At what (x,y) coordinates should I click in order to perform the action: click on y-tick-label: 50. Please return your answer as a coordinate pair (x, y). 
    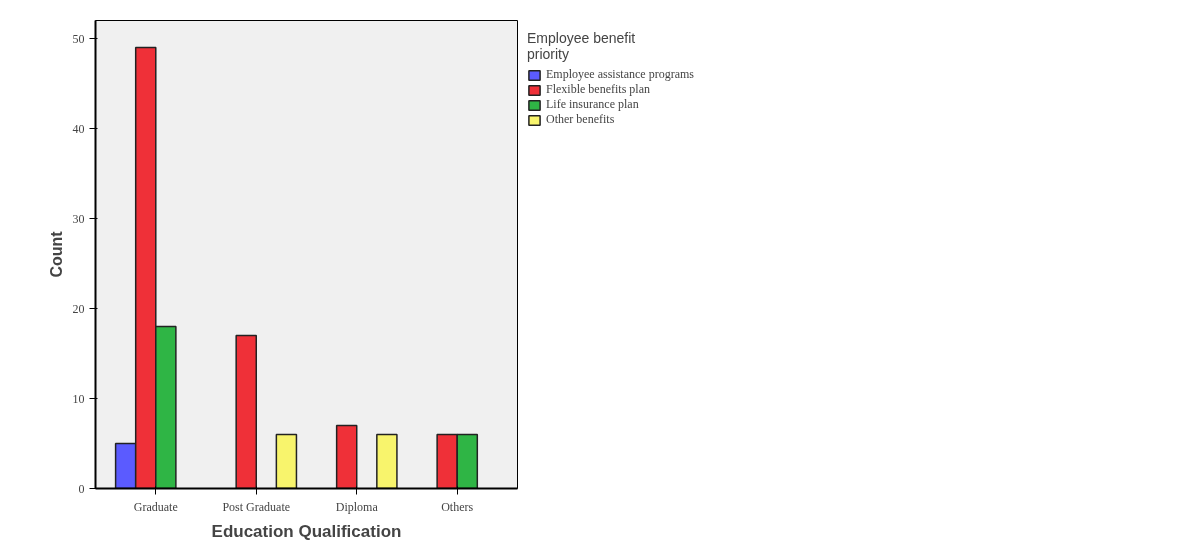
    Looking at the image, I should click on (78, 38).